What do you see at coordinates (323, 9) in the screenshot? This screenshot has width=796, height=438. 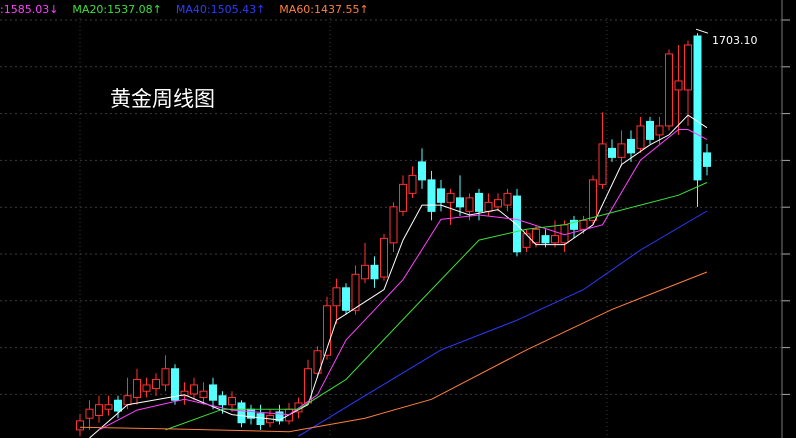 I see `legend-entry: MA60:1437.55↑` at bounding box center [323, 9].